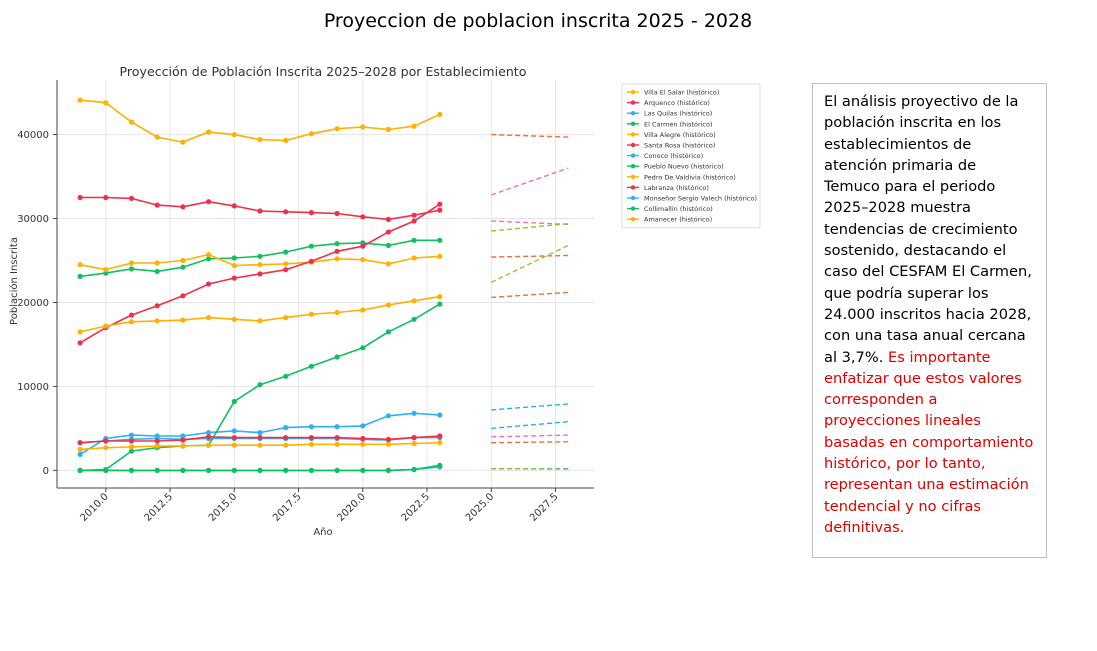 The height and width of the screenshot is (651, 1097). What do you see at coordinates (700, 199) in the screenshot?
I see `legend-label: Monseñor Sergio Valech (histórico)` at bounding box center [700, 199].